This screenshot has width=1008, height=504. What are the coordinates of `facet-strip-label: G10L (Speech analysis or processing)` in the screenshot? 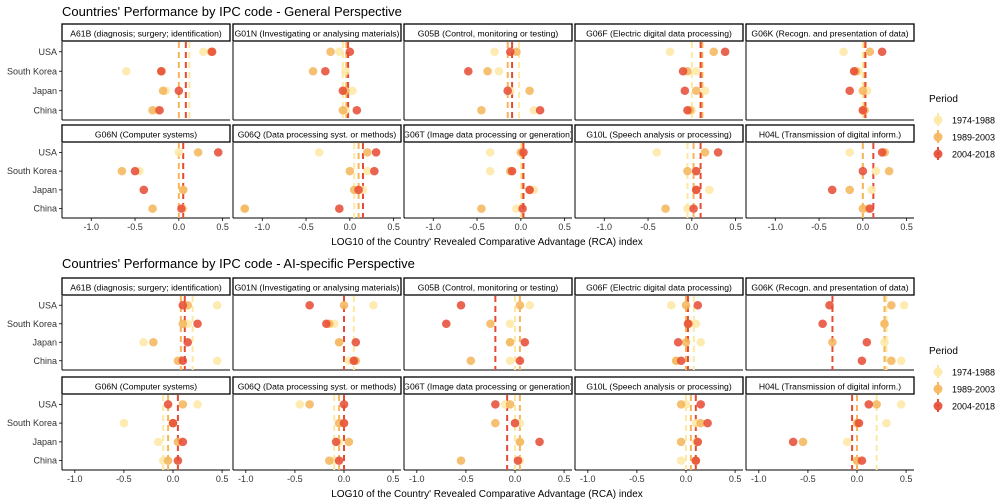 It's located at (659, 135).